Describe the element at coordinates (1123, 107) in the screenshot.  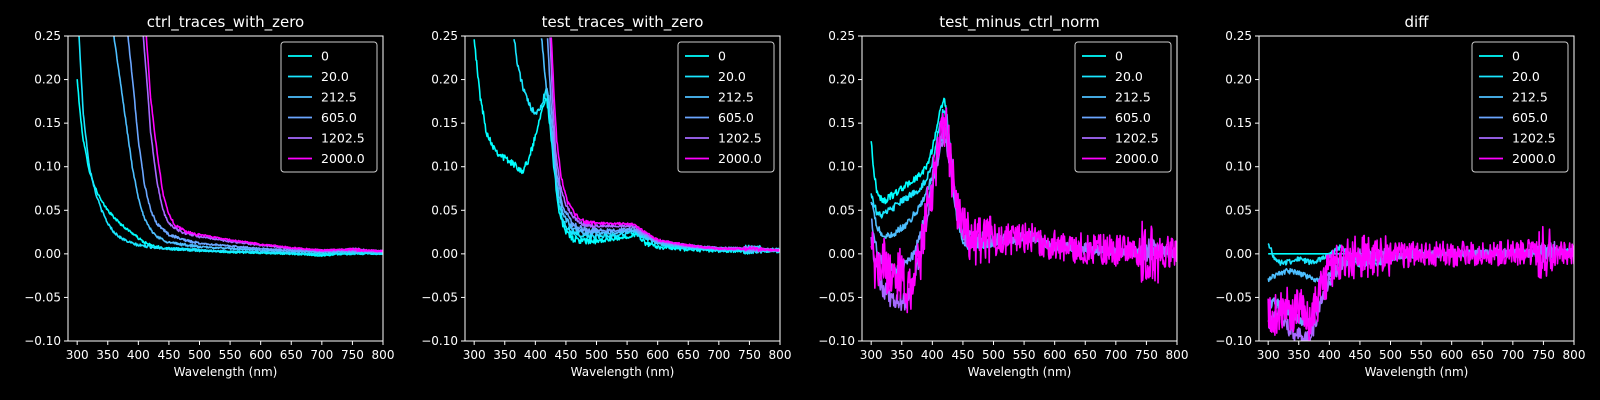
I see `legend-box` at that location.